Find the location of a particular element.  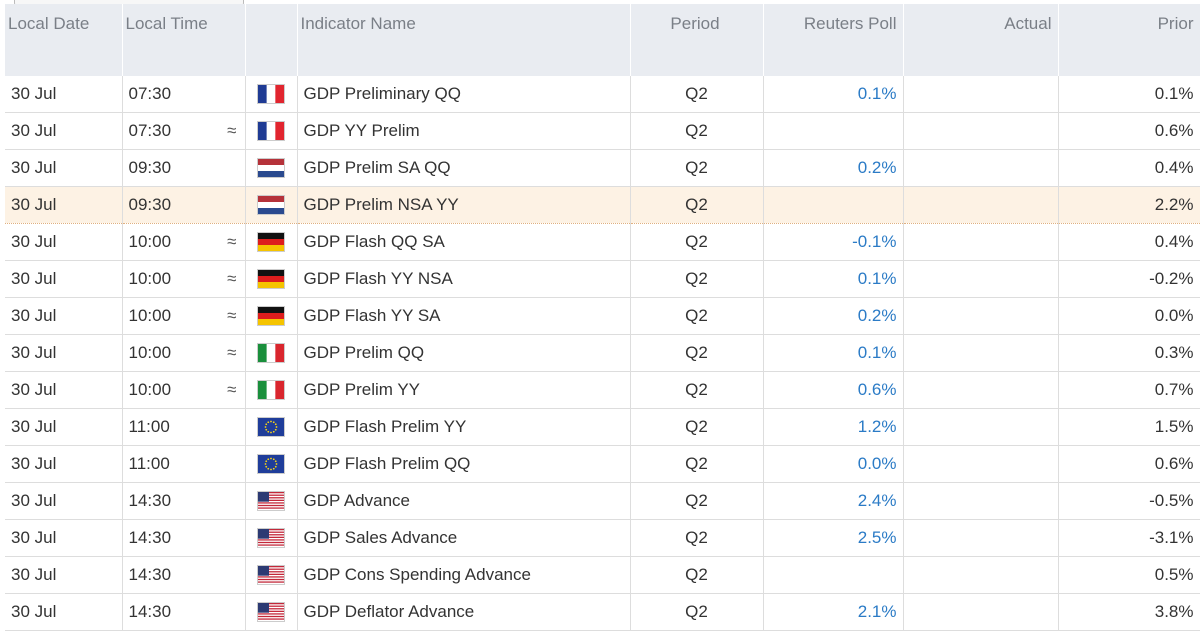

header-cell: Reuters Poll is located at coordinates (833, 40).